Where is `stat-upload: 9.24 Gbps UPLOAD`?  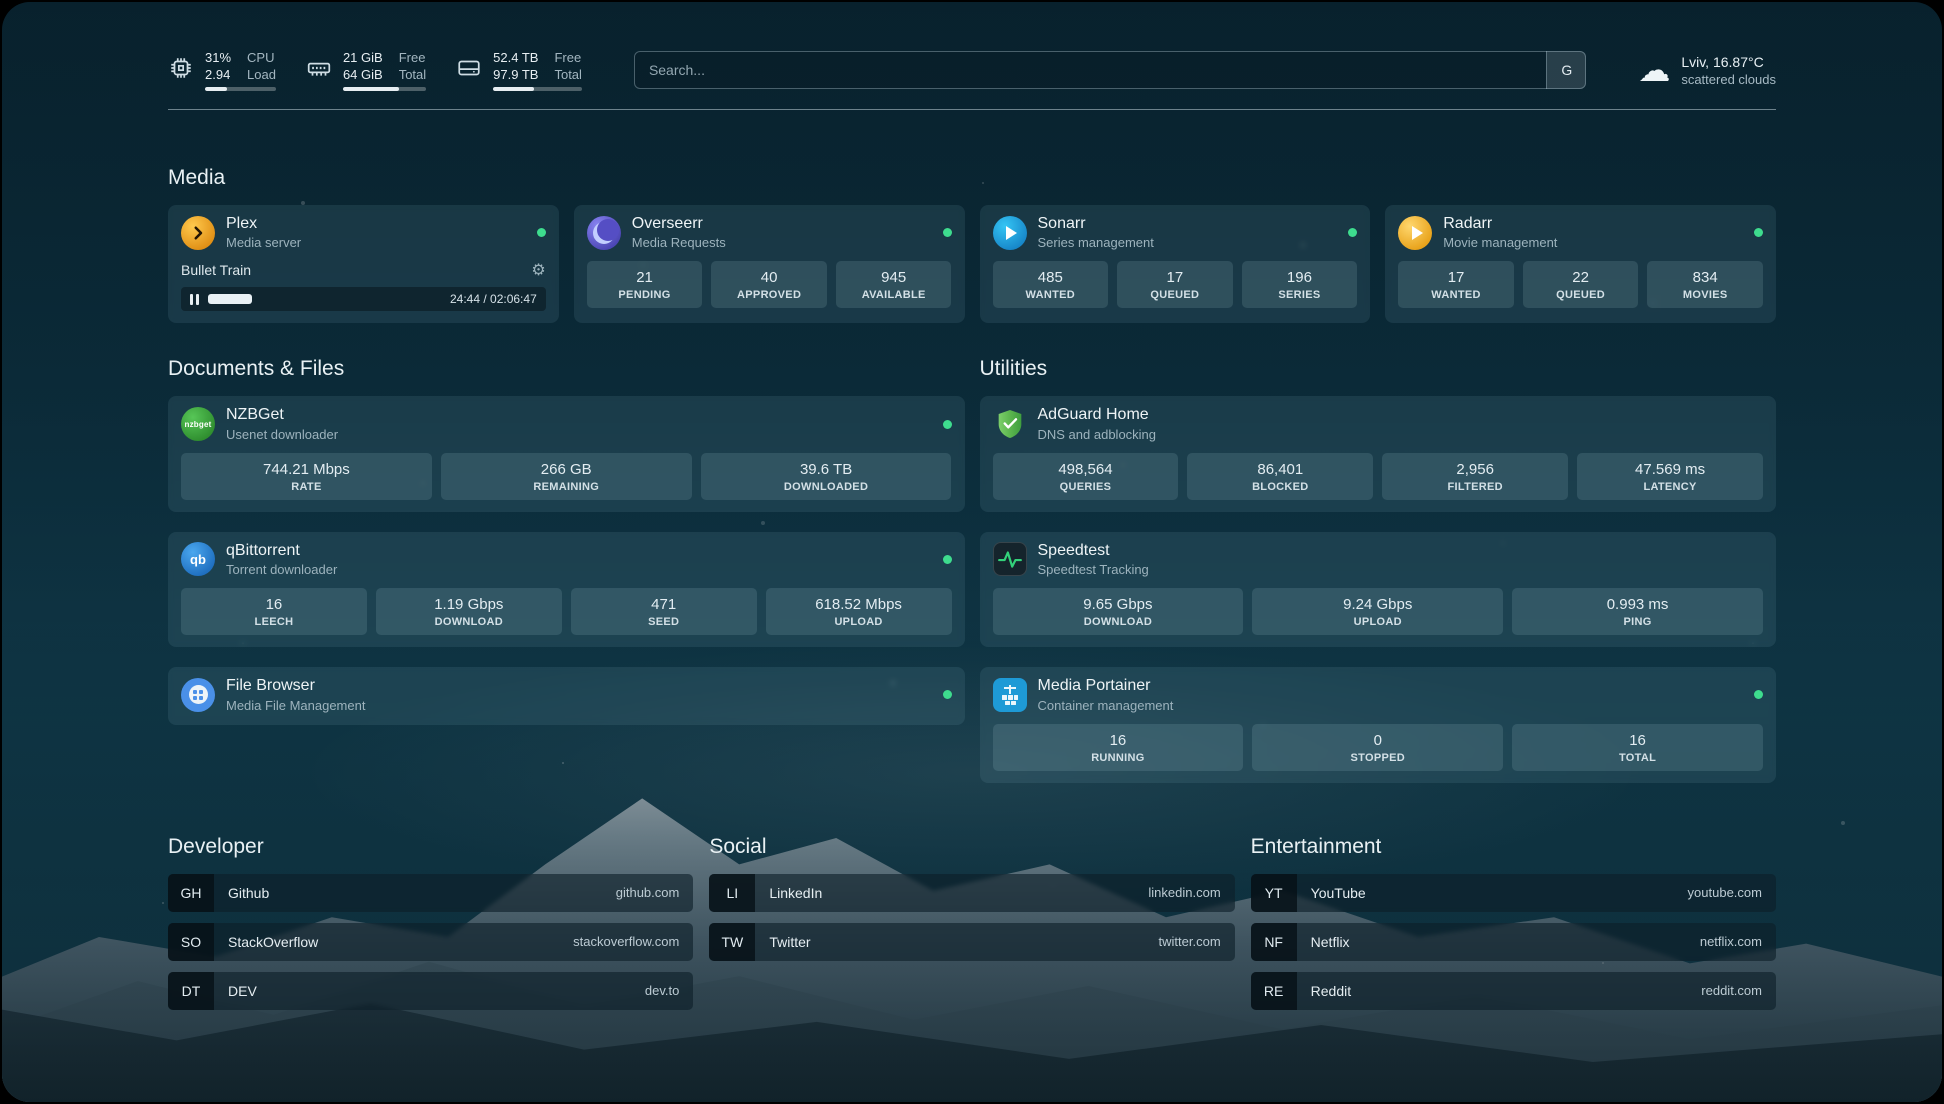
stat-upload: 9.24 Gbps UPLOAD is located at coordinates (1378, 612).